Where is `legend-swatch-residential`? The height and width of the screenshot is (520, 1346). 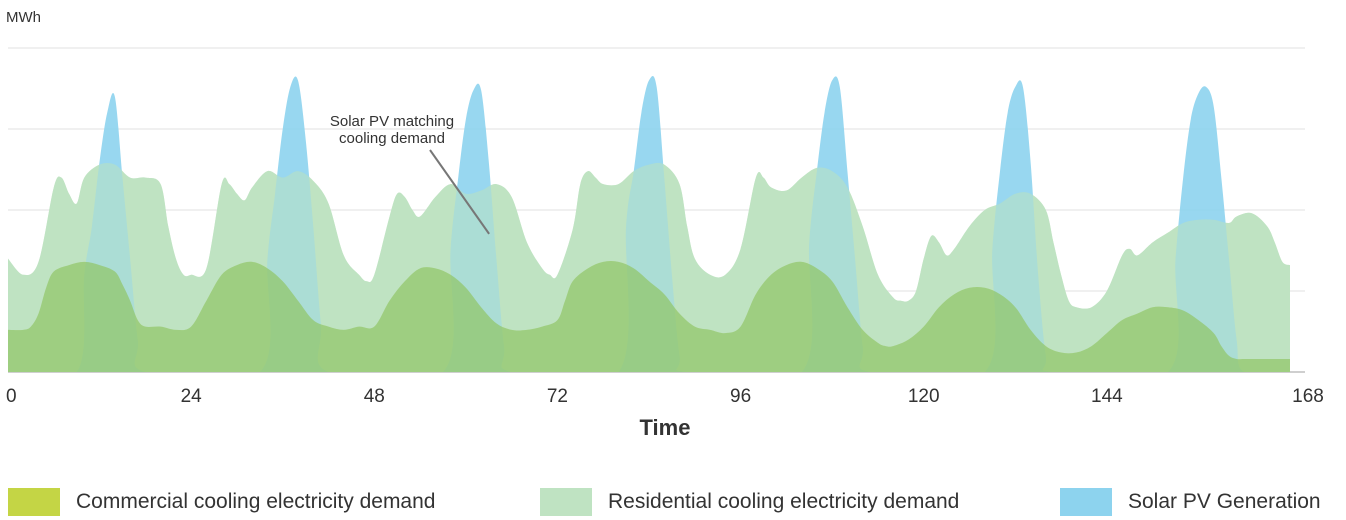
legend-swatch-residential is located at coordinates (566, 502).